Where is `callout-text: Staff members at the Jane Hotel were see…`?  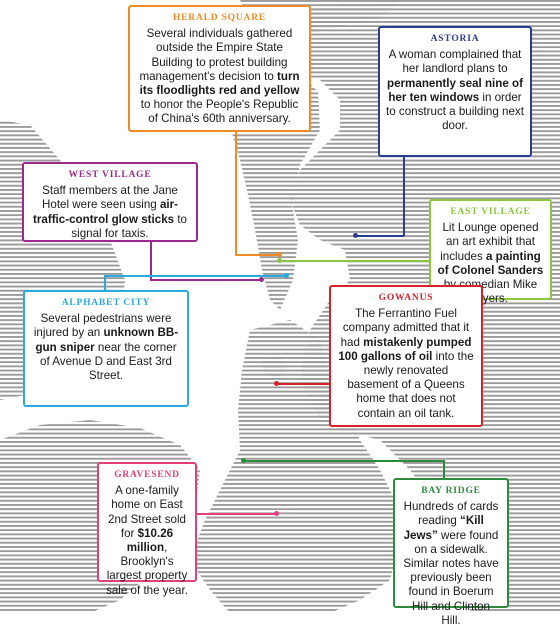 callout-text: Staff members at the Jane Hotel were see… is located at coordinates (110, 212).